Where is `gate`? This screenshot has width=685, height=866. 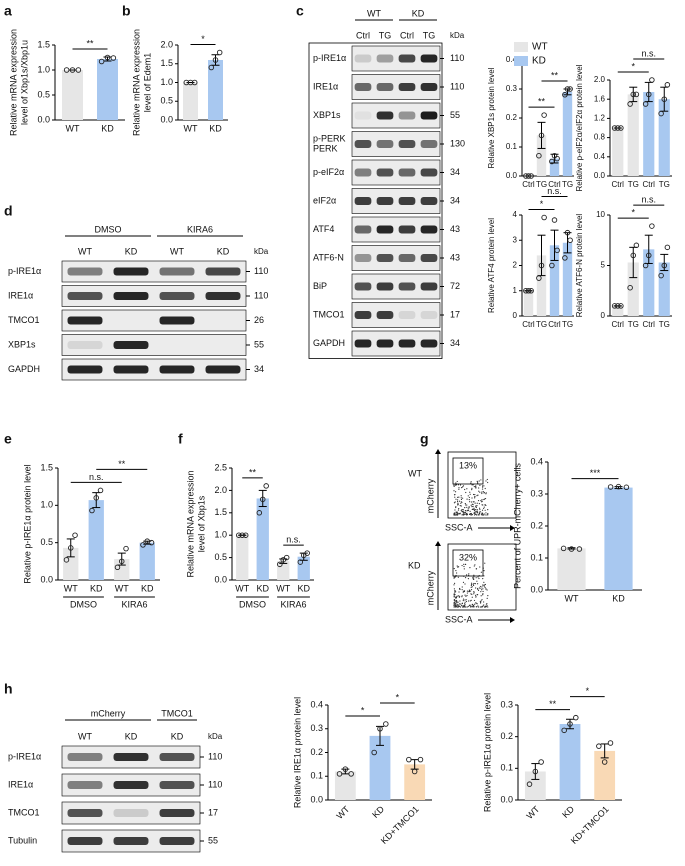
gate is located at coordinates (468, 563).